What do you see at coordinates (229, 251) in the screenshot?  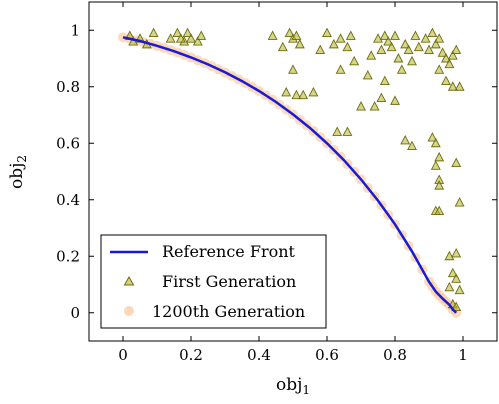 I see `legend-label-reference-front: Reference Front` at bounding box center [229, 251].